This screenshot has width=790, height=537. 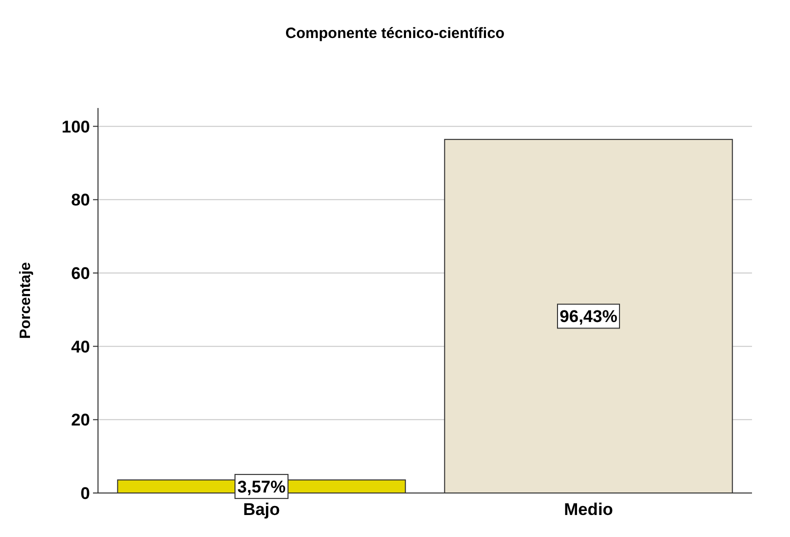 What do you see at coordinates (80, 200) in the screenshot?
I see `y-tick-label: 80` at bounding box center [80, 200].